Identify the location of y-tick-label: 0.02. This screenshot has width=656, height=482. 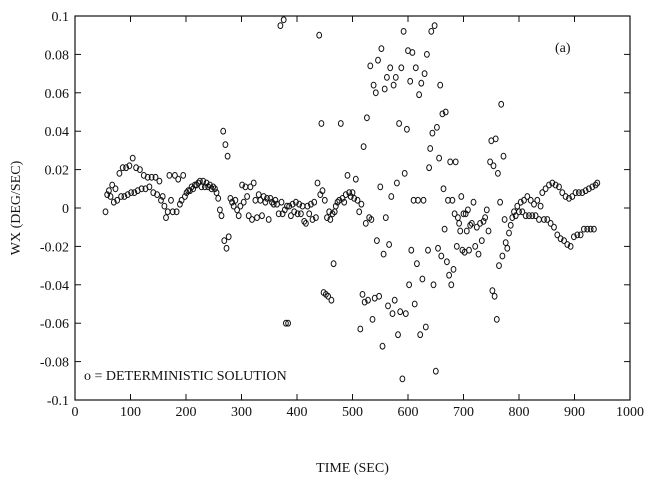
(57, 171).